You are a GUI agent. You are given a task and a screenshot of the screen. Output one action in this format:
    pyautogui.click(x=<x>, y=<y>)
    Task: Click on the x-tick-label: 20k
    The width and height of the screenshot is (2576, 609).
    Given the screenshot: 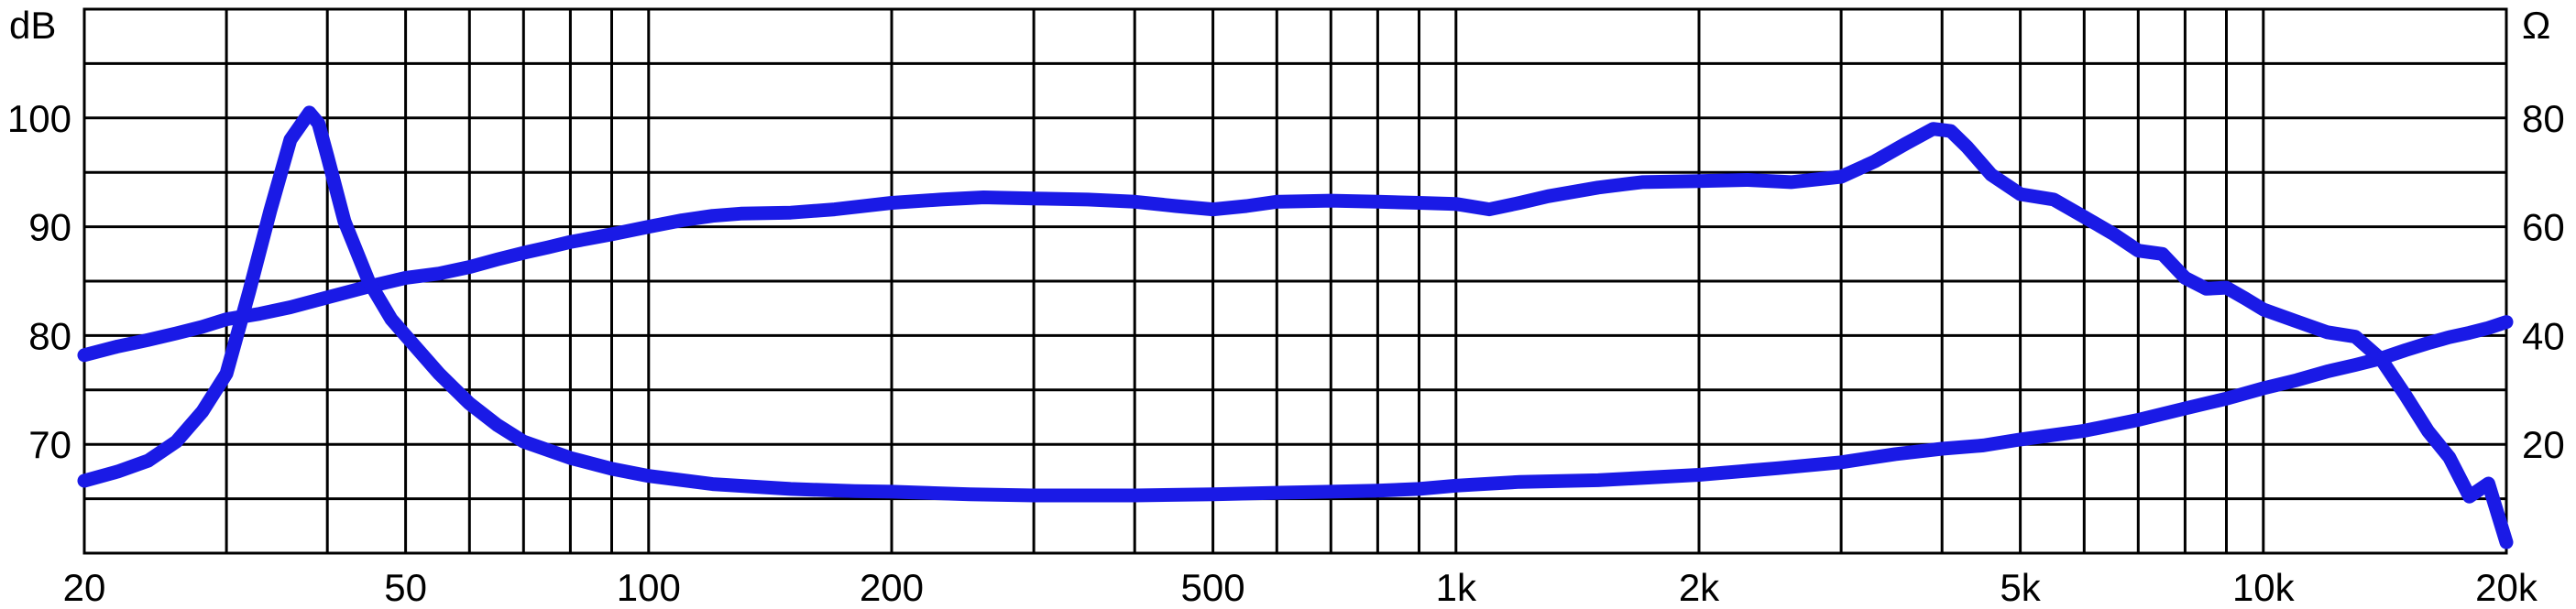 What is the action you would take?
    pyautogui.click(x=2506, y=587)
    